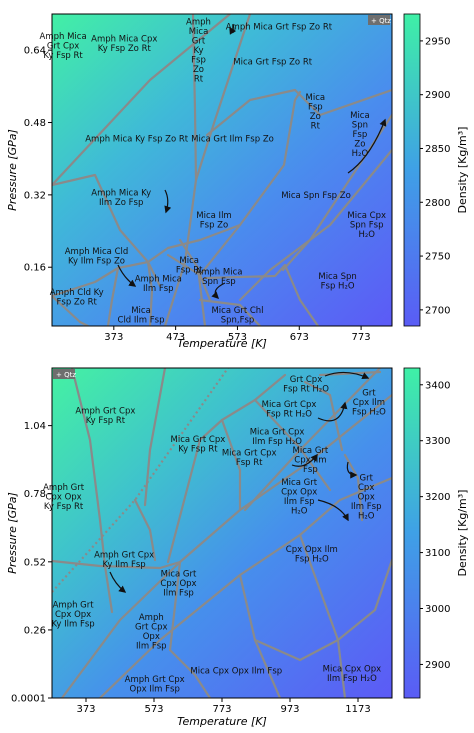 The height and width of the screenshot is (733, 474). What do you see at coordinates (35, 494) in the screenshot?
I see `y-tick-label: 0.78` at bounding box center [35, 494].